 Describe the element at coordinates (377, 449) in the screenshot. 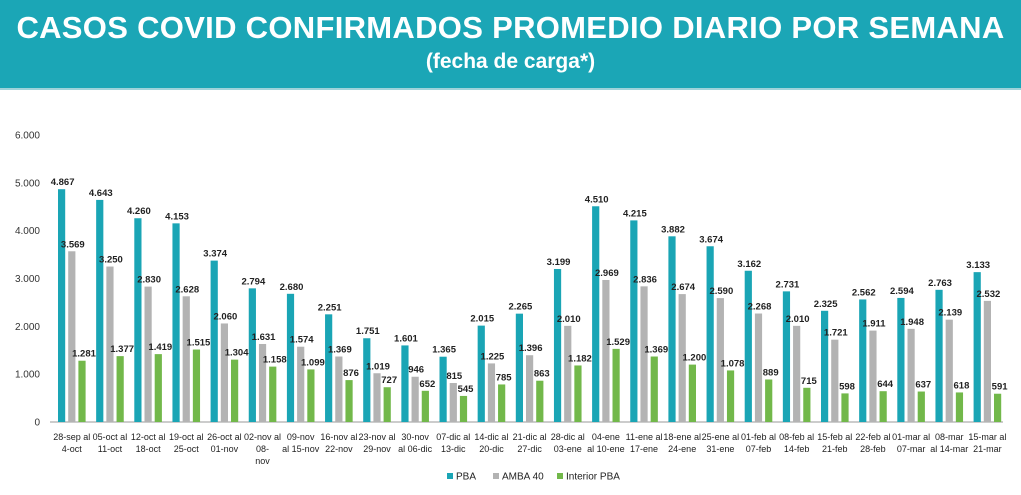

I see `x-tick-label: 29-nov` at that location.